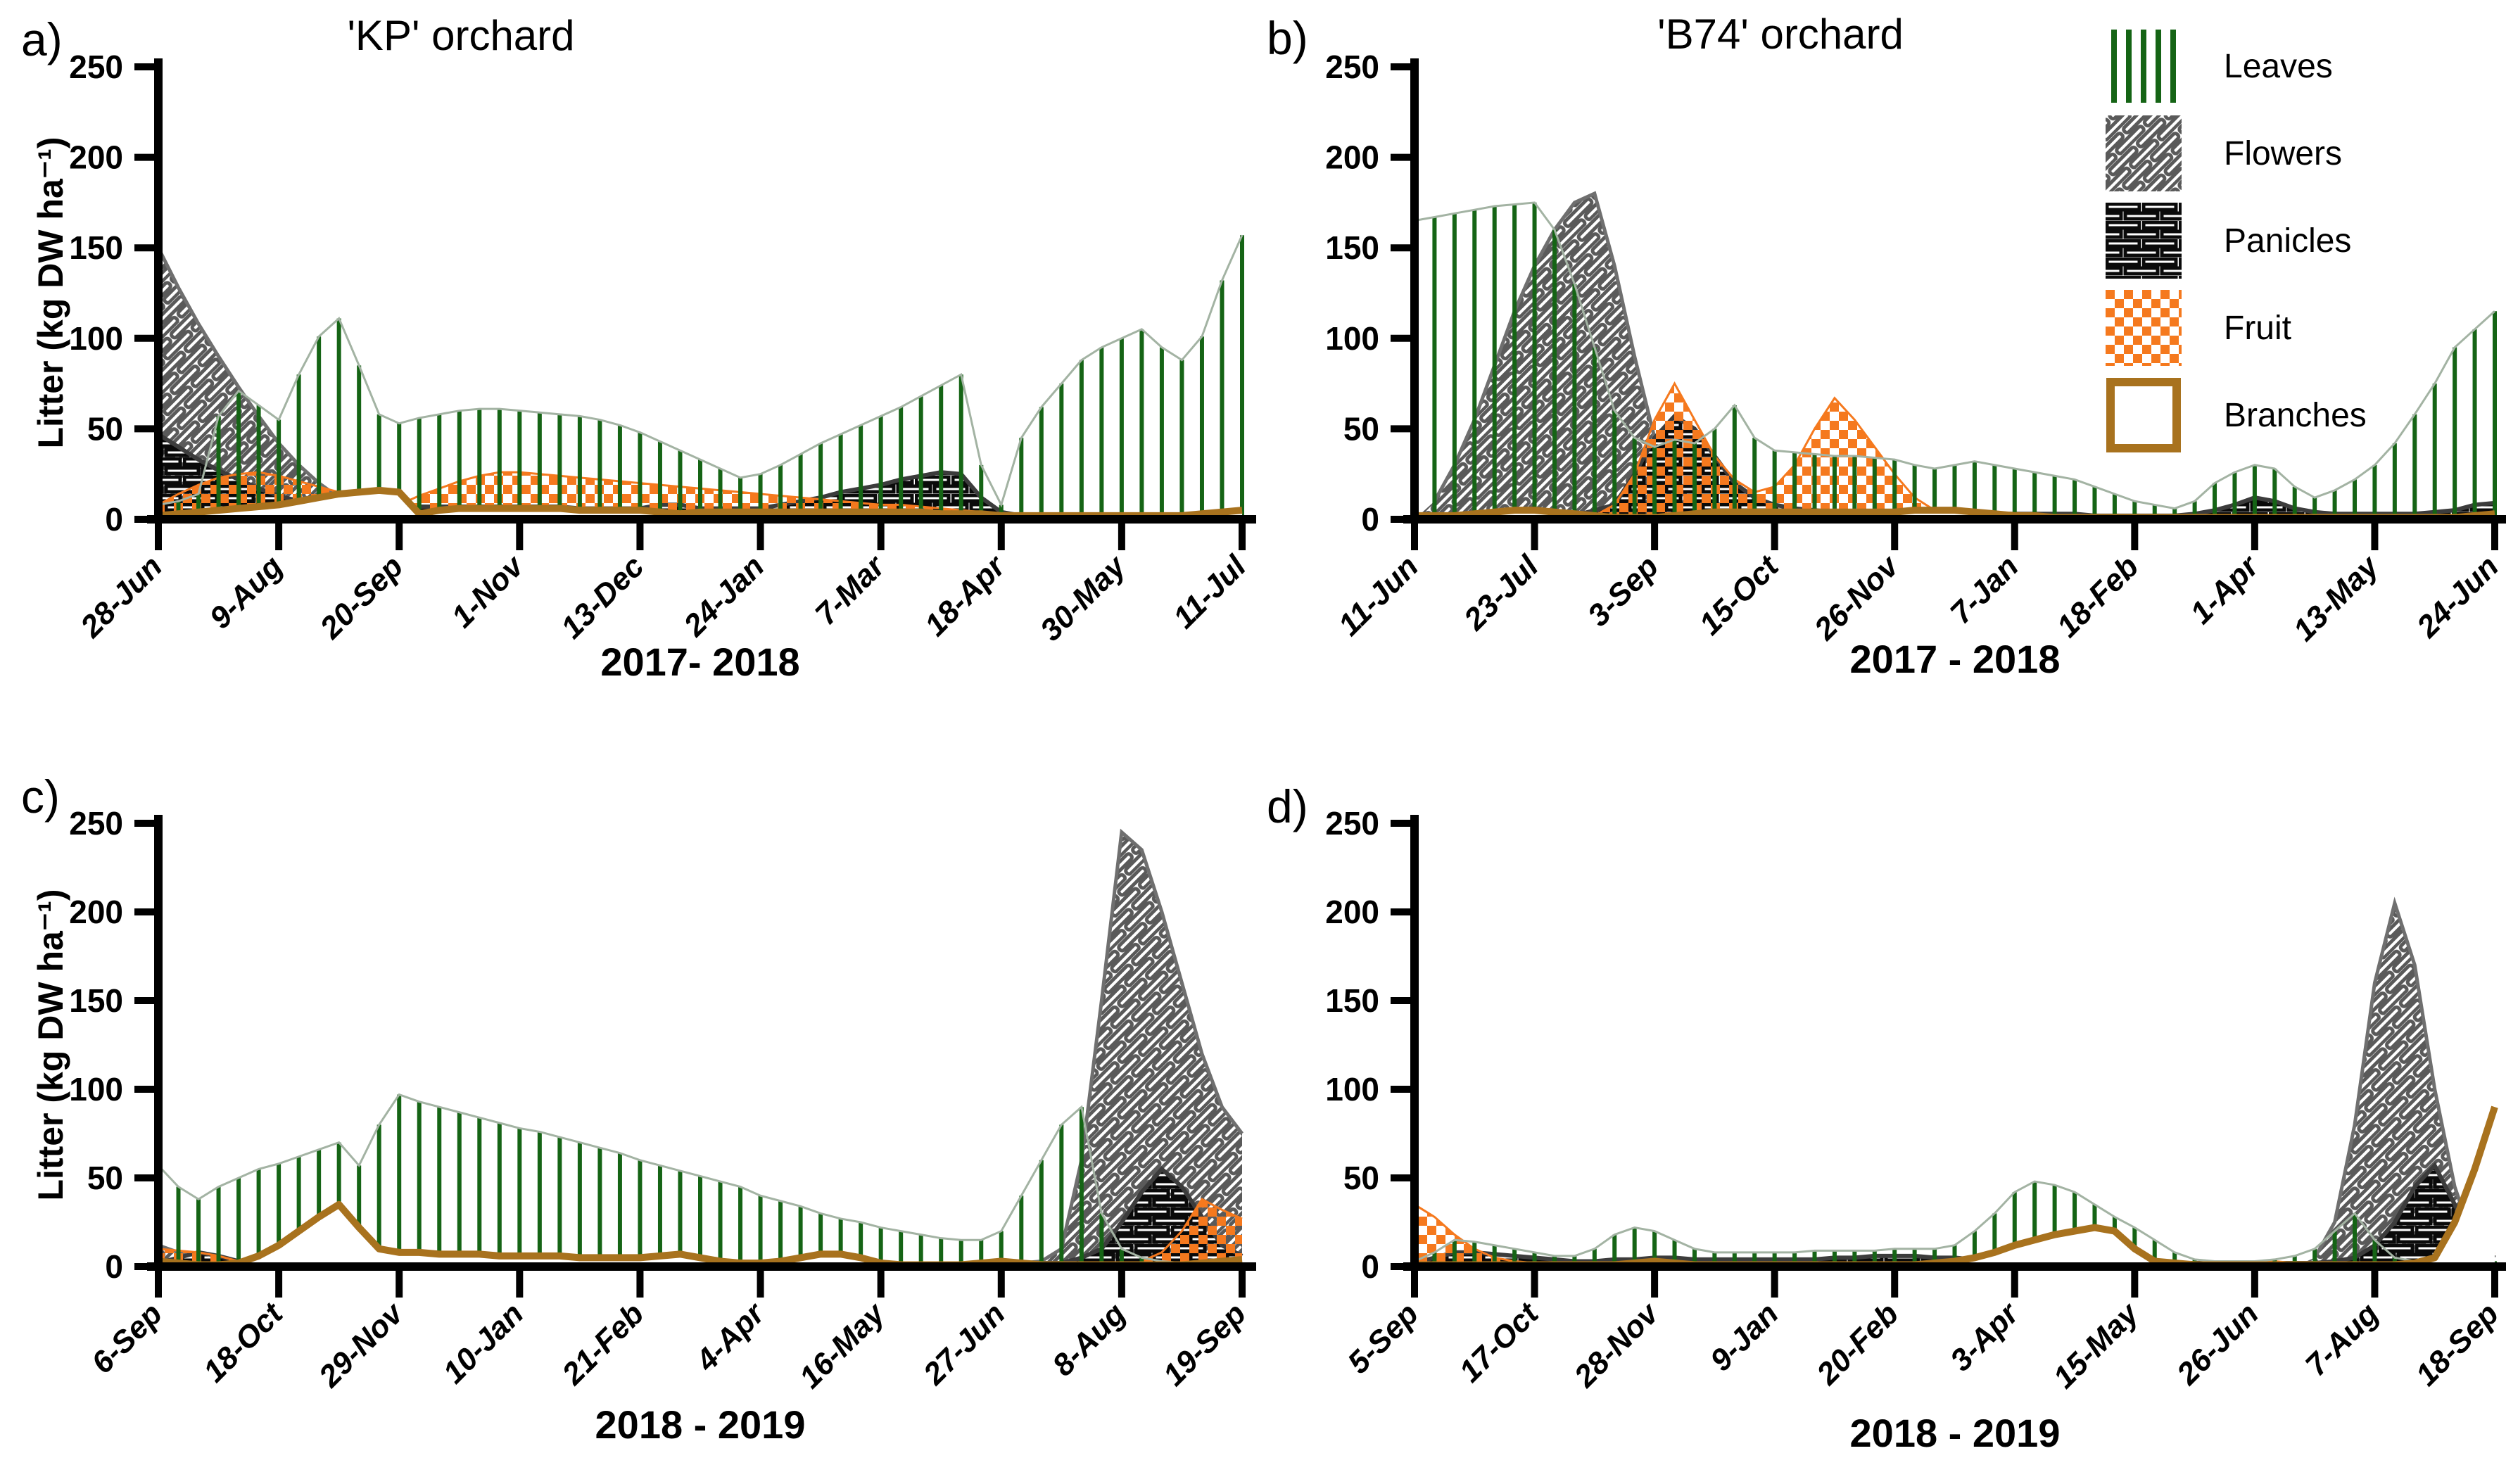  Describe the element at coordinates (2283, 153) in the screenshot. I see `legend-item-label: Flowers` at that location.